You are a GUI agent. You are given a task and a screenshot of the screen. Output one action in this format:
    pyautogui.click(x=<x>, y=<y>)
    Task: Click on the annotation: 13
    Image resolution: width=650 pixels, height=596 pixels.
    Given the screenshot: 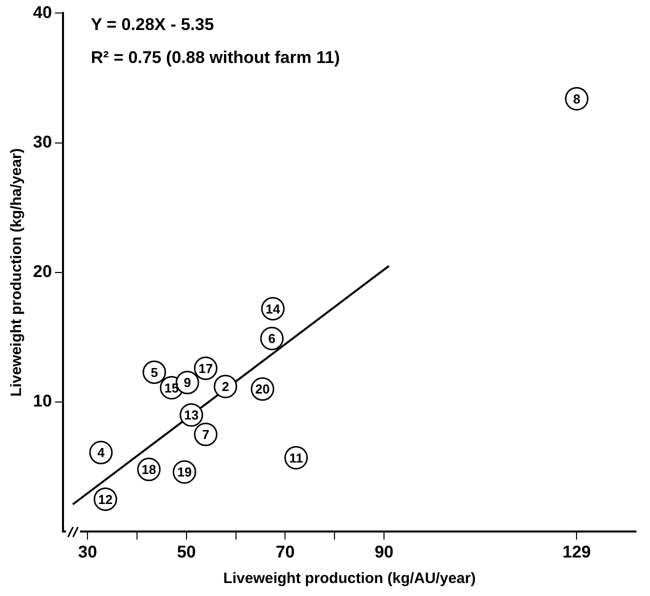 What is the action you would take?
    pyautogui.click(x=191, y=415)
    